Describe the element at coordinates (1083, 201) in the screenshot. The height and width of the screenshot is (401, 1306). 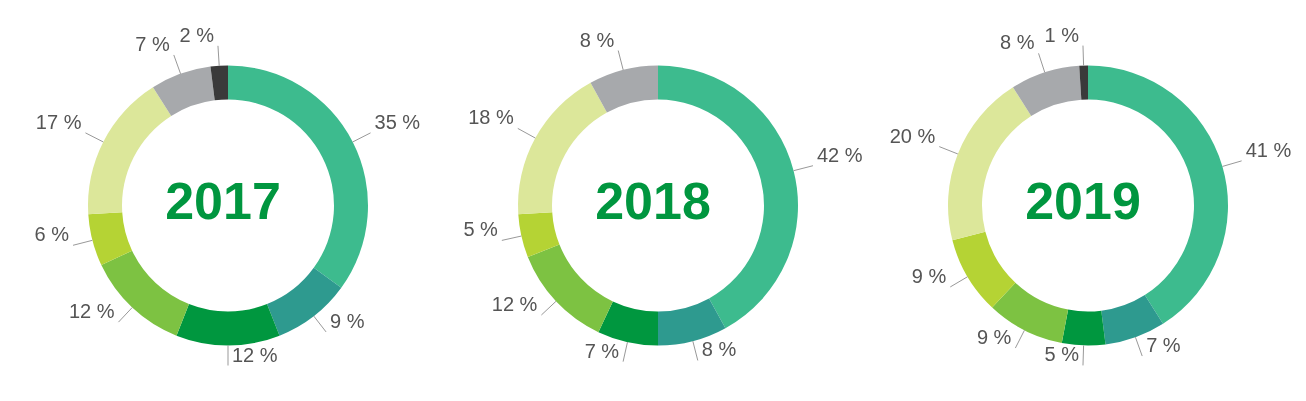
I see `text: 2019` at that location.